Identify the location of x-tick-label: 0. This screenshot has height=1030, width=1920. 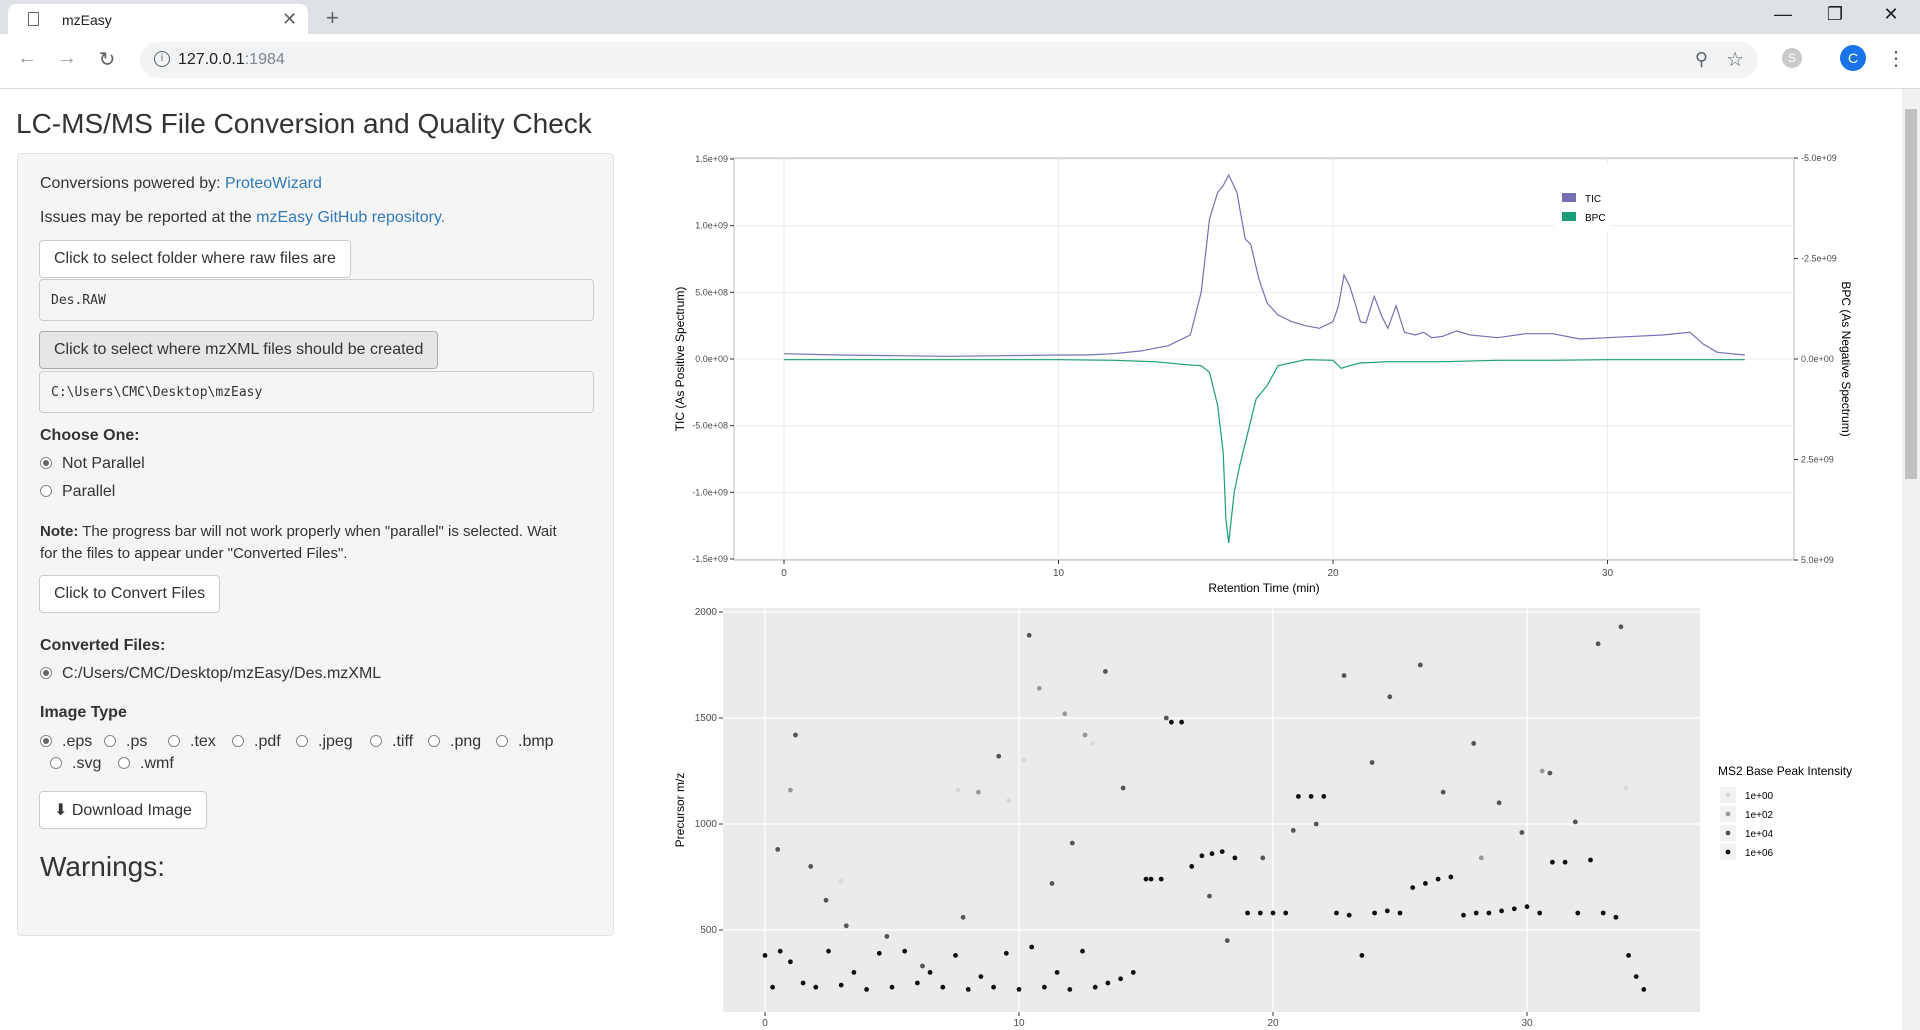
(765, 1023).